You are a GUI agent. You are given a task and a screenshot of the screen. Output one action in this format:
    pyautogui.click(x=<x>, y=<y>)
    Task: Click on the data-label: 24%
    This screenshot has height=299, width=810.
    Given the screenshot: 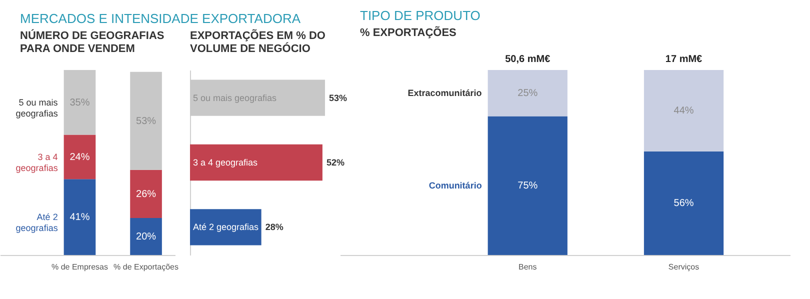 What is the action you would take?
    pyautogui.click(x=80, y=157)
    